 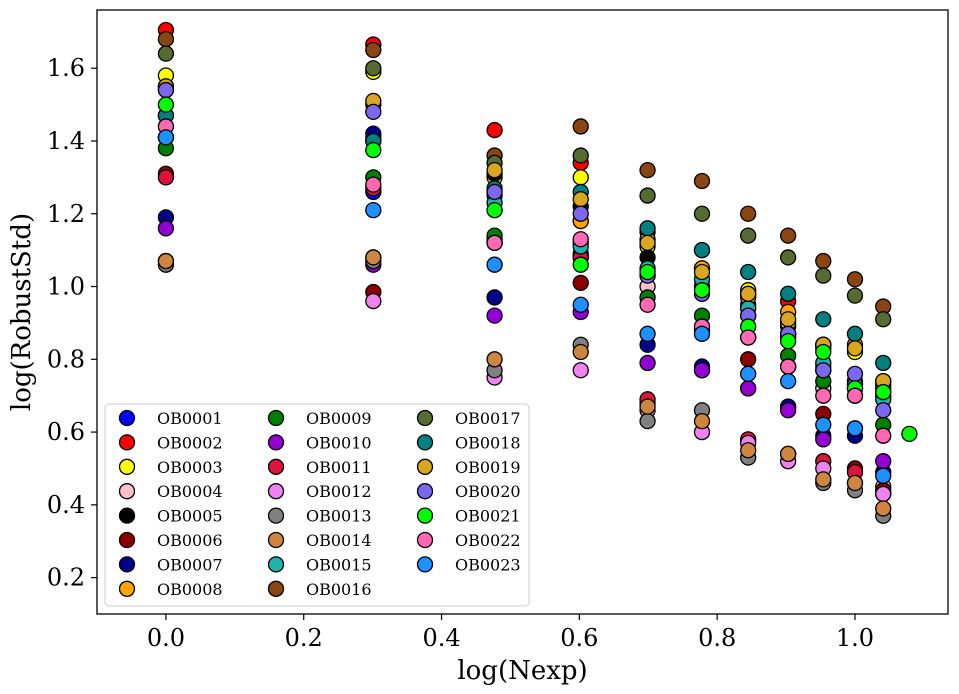 What do you see at coordinates (22, 312) in the screenshot?
I see `y-axis-label: log(RobustStd)` at bounding box center [22, 312].